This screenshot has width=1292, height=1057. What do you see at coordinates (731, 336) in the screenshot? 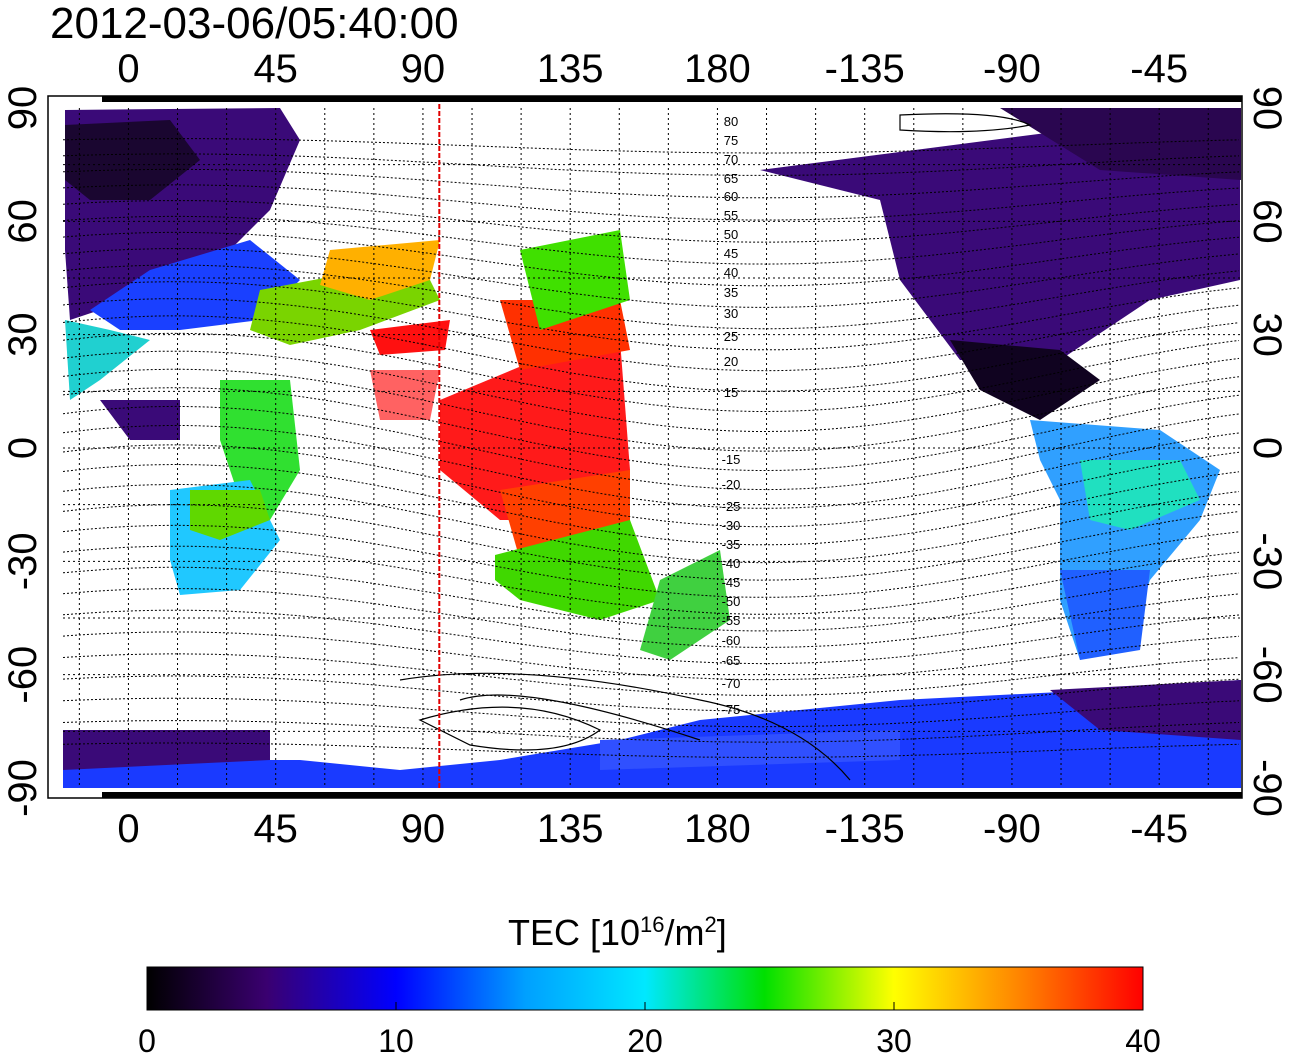
I see `contour-label: 25` at bounding box center [731, 336].